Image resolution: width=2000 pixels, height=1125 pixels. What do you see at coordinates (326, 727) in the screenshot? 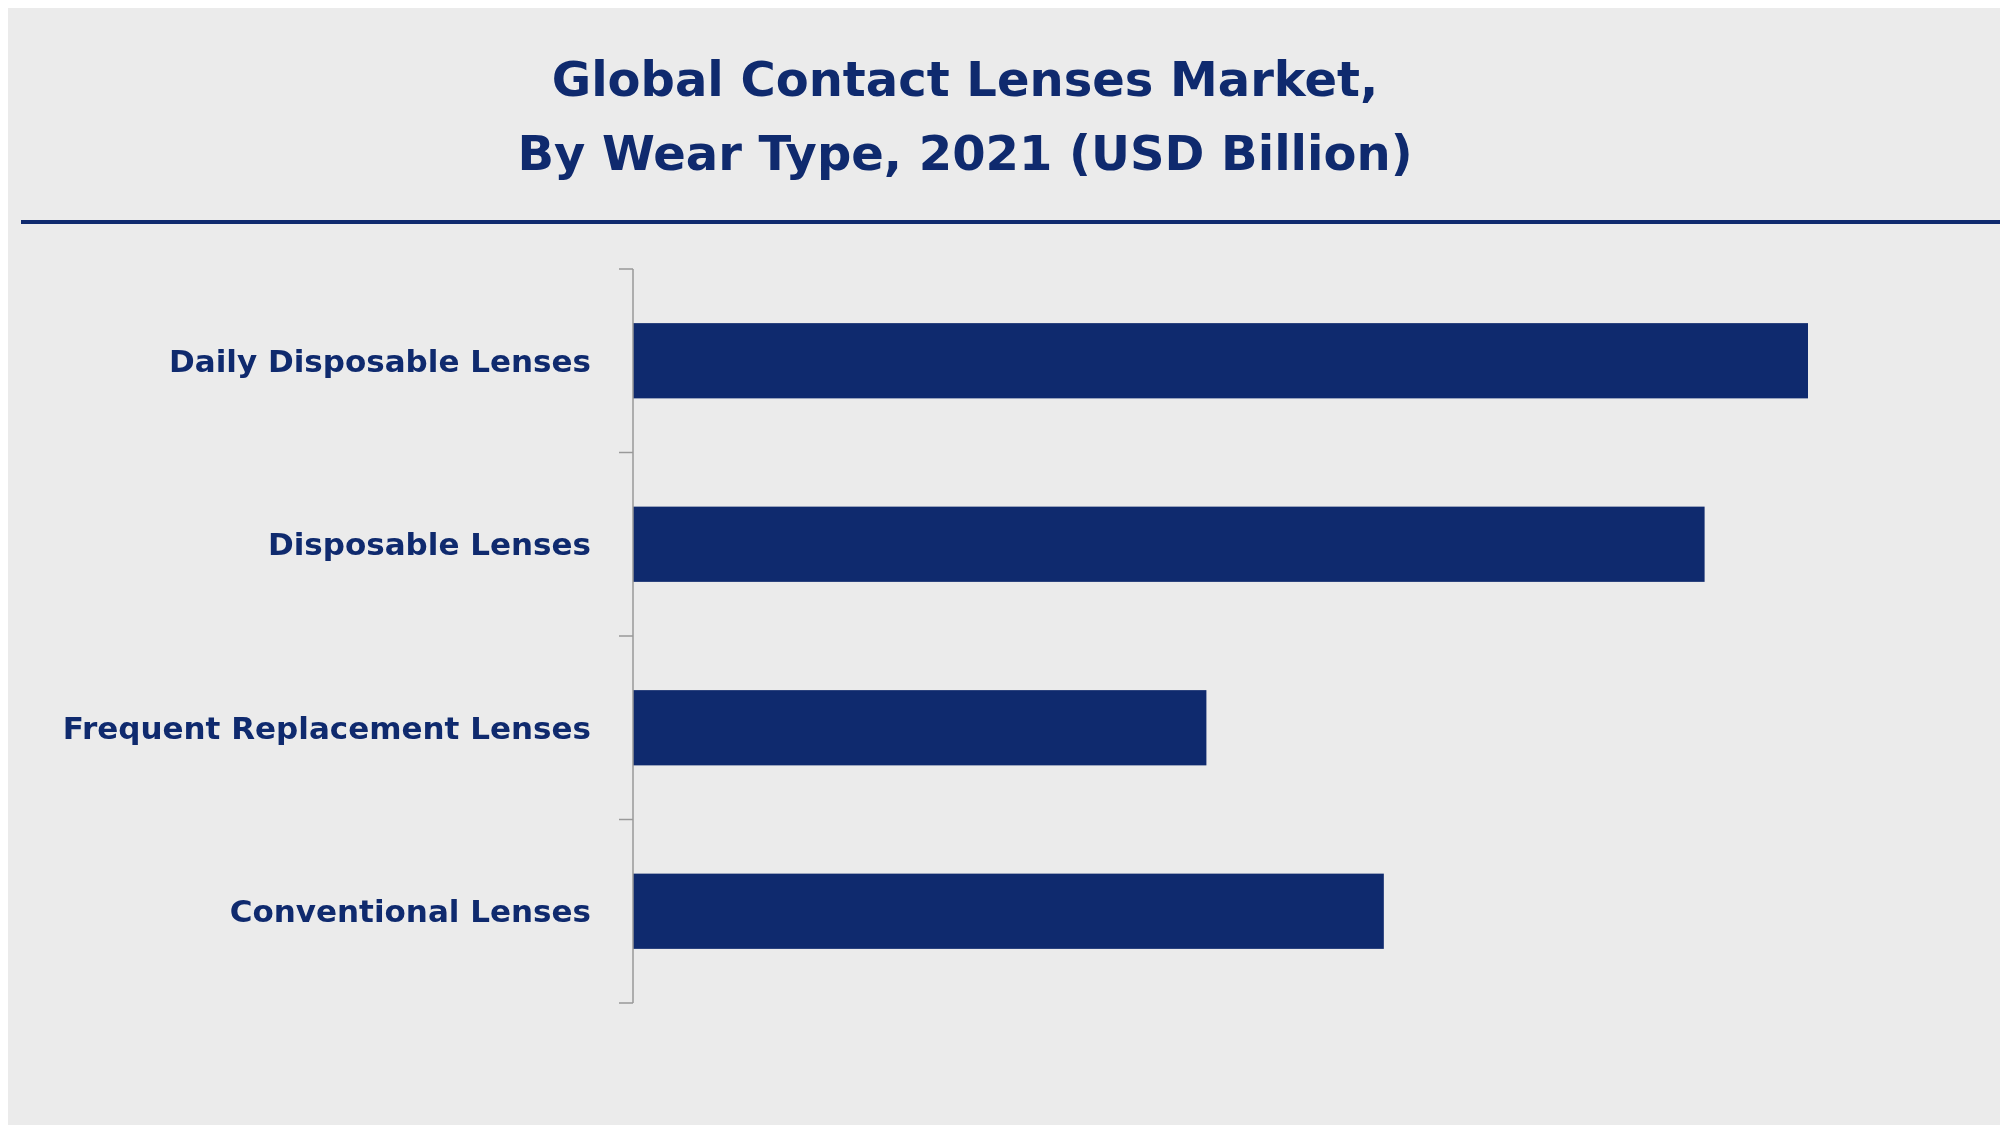
I see `y-tick-label: Frequent Replacement Lenses` at bounding box center [326, 727].